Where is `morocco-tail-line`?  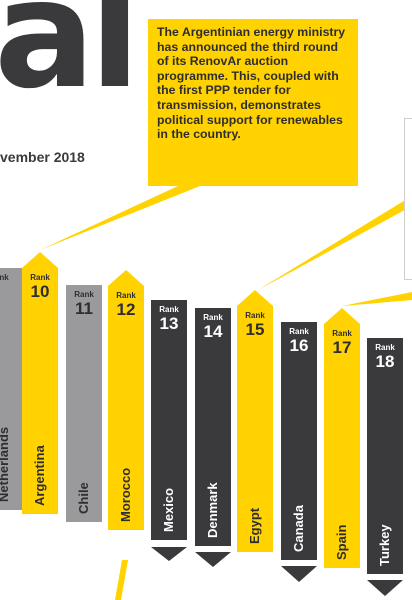
morocco-tail-line is located at coordinates (121, 580).